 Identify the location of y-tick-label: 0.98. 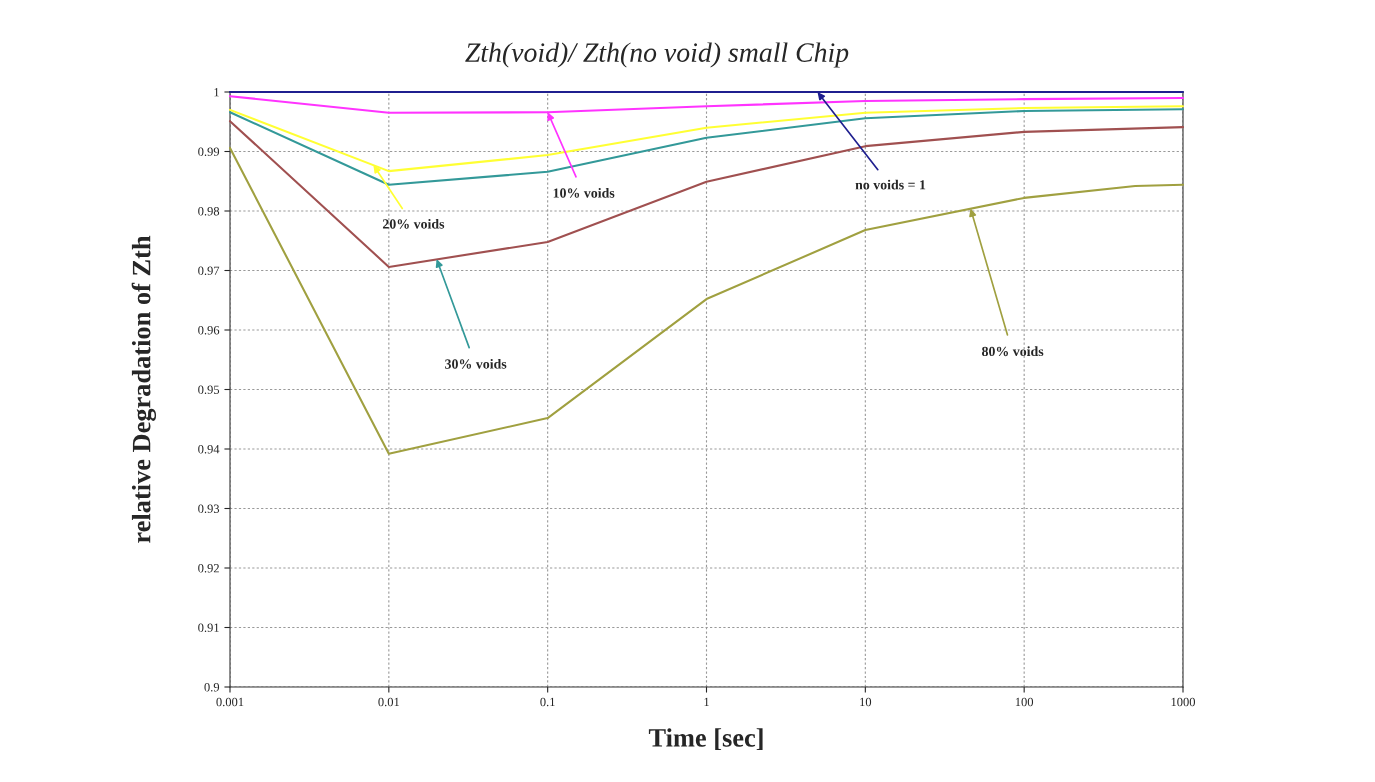
(209, 211).